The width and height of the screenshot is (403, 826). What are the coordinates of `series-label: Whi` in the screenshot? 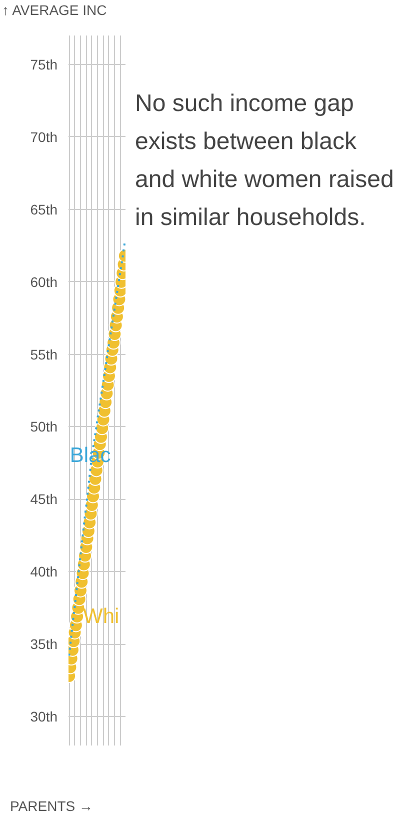 It's located at (101, 616).